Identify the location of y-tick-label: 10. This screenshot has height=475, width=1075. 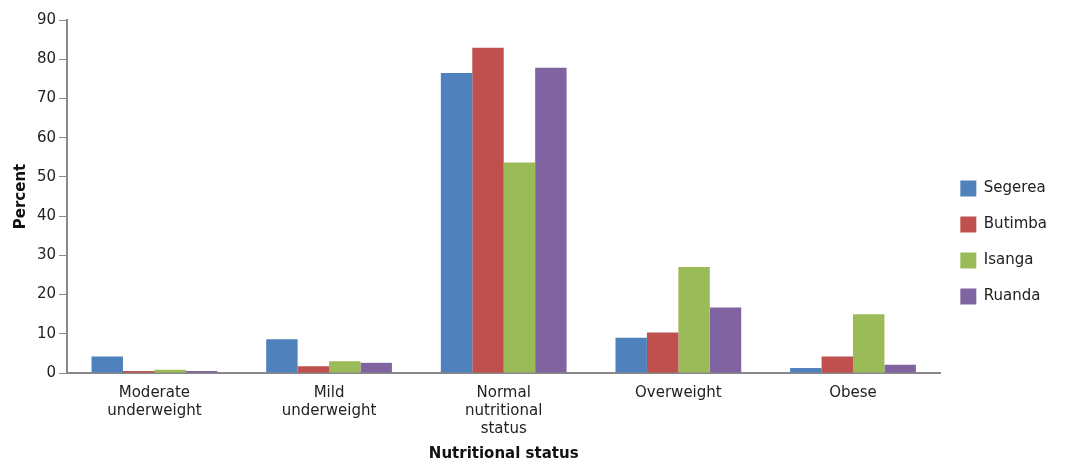
(46, 332).